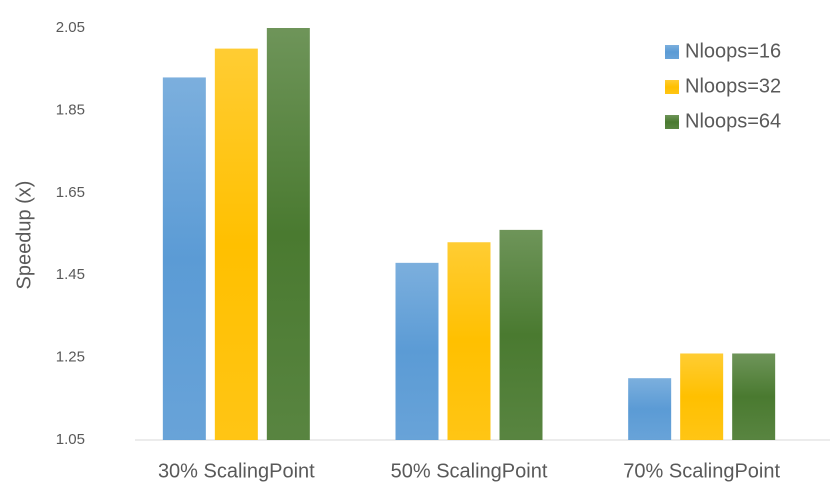  What do you see at coordinates (733, 121) in the screenshot?
I see `legend-label: Nloops=64` at bounding box center [733, 121].